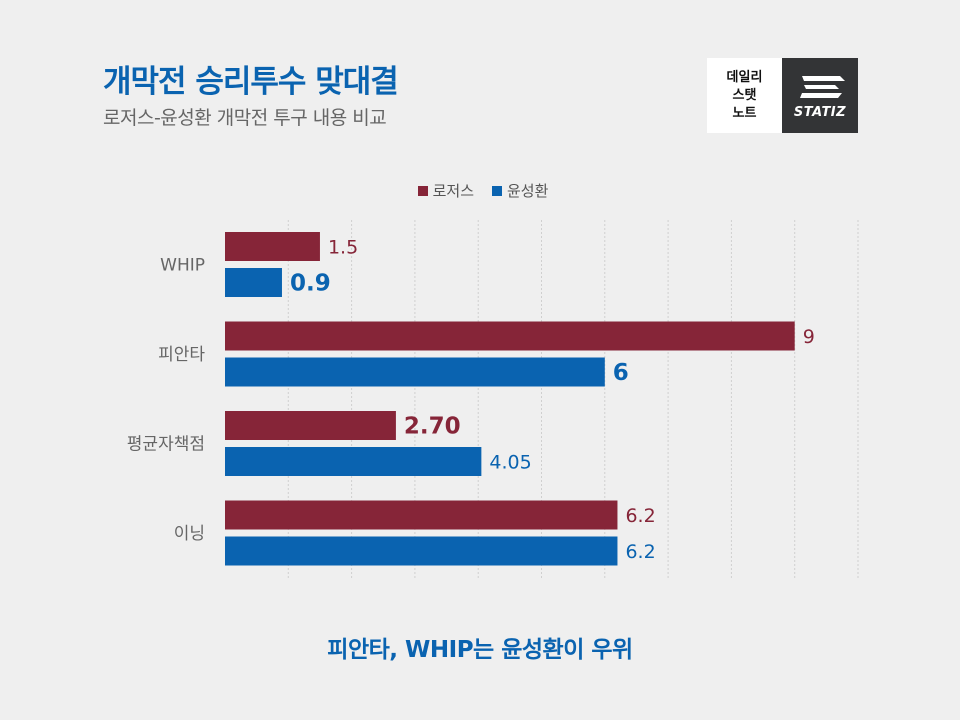  I want to click on data-label: 1.5, so click(343, 248).